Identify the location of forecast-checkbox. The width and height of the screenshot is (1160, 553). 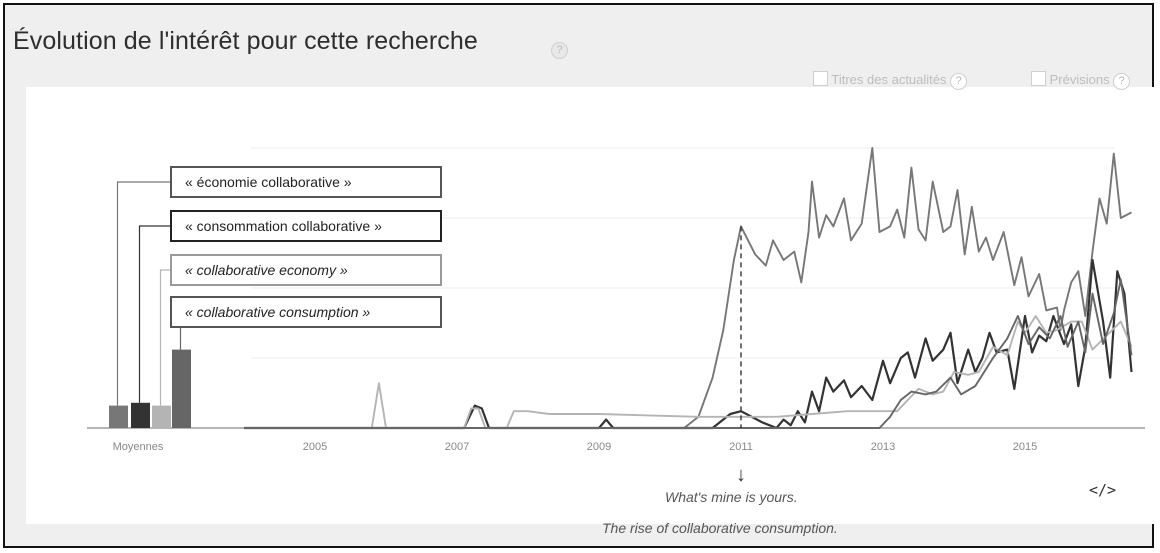
(1038, 78).